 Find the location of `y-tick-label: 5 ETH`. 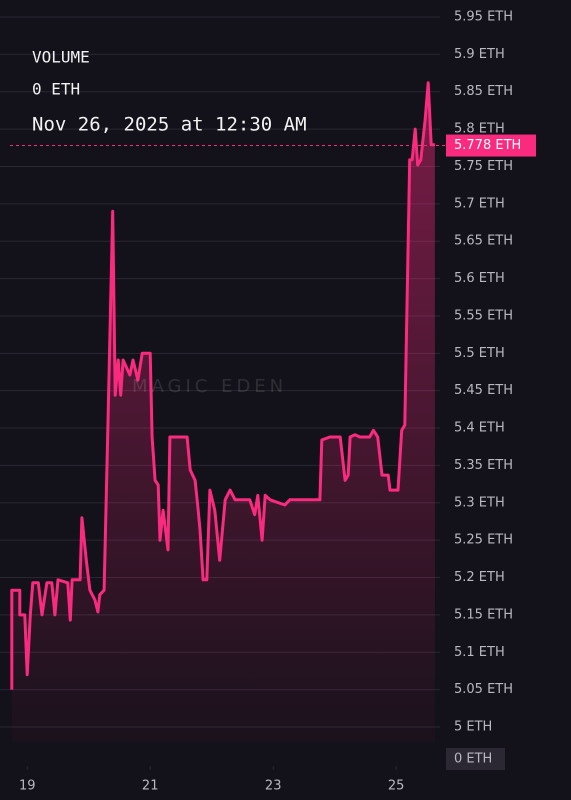

y-tick-label: 5 ETH is located at coordinates (473, 727).